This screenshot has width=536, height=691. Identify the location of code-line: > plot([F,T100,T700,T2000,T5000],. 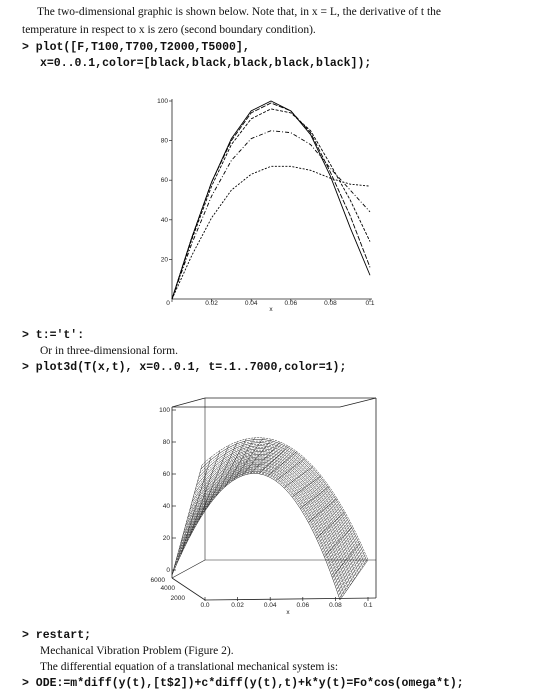
(136, 47).